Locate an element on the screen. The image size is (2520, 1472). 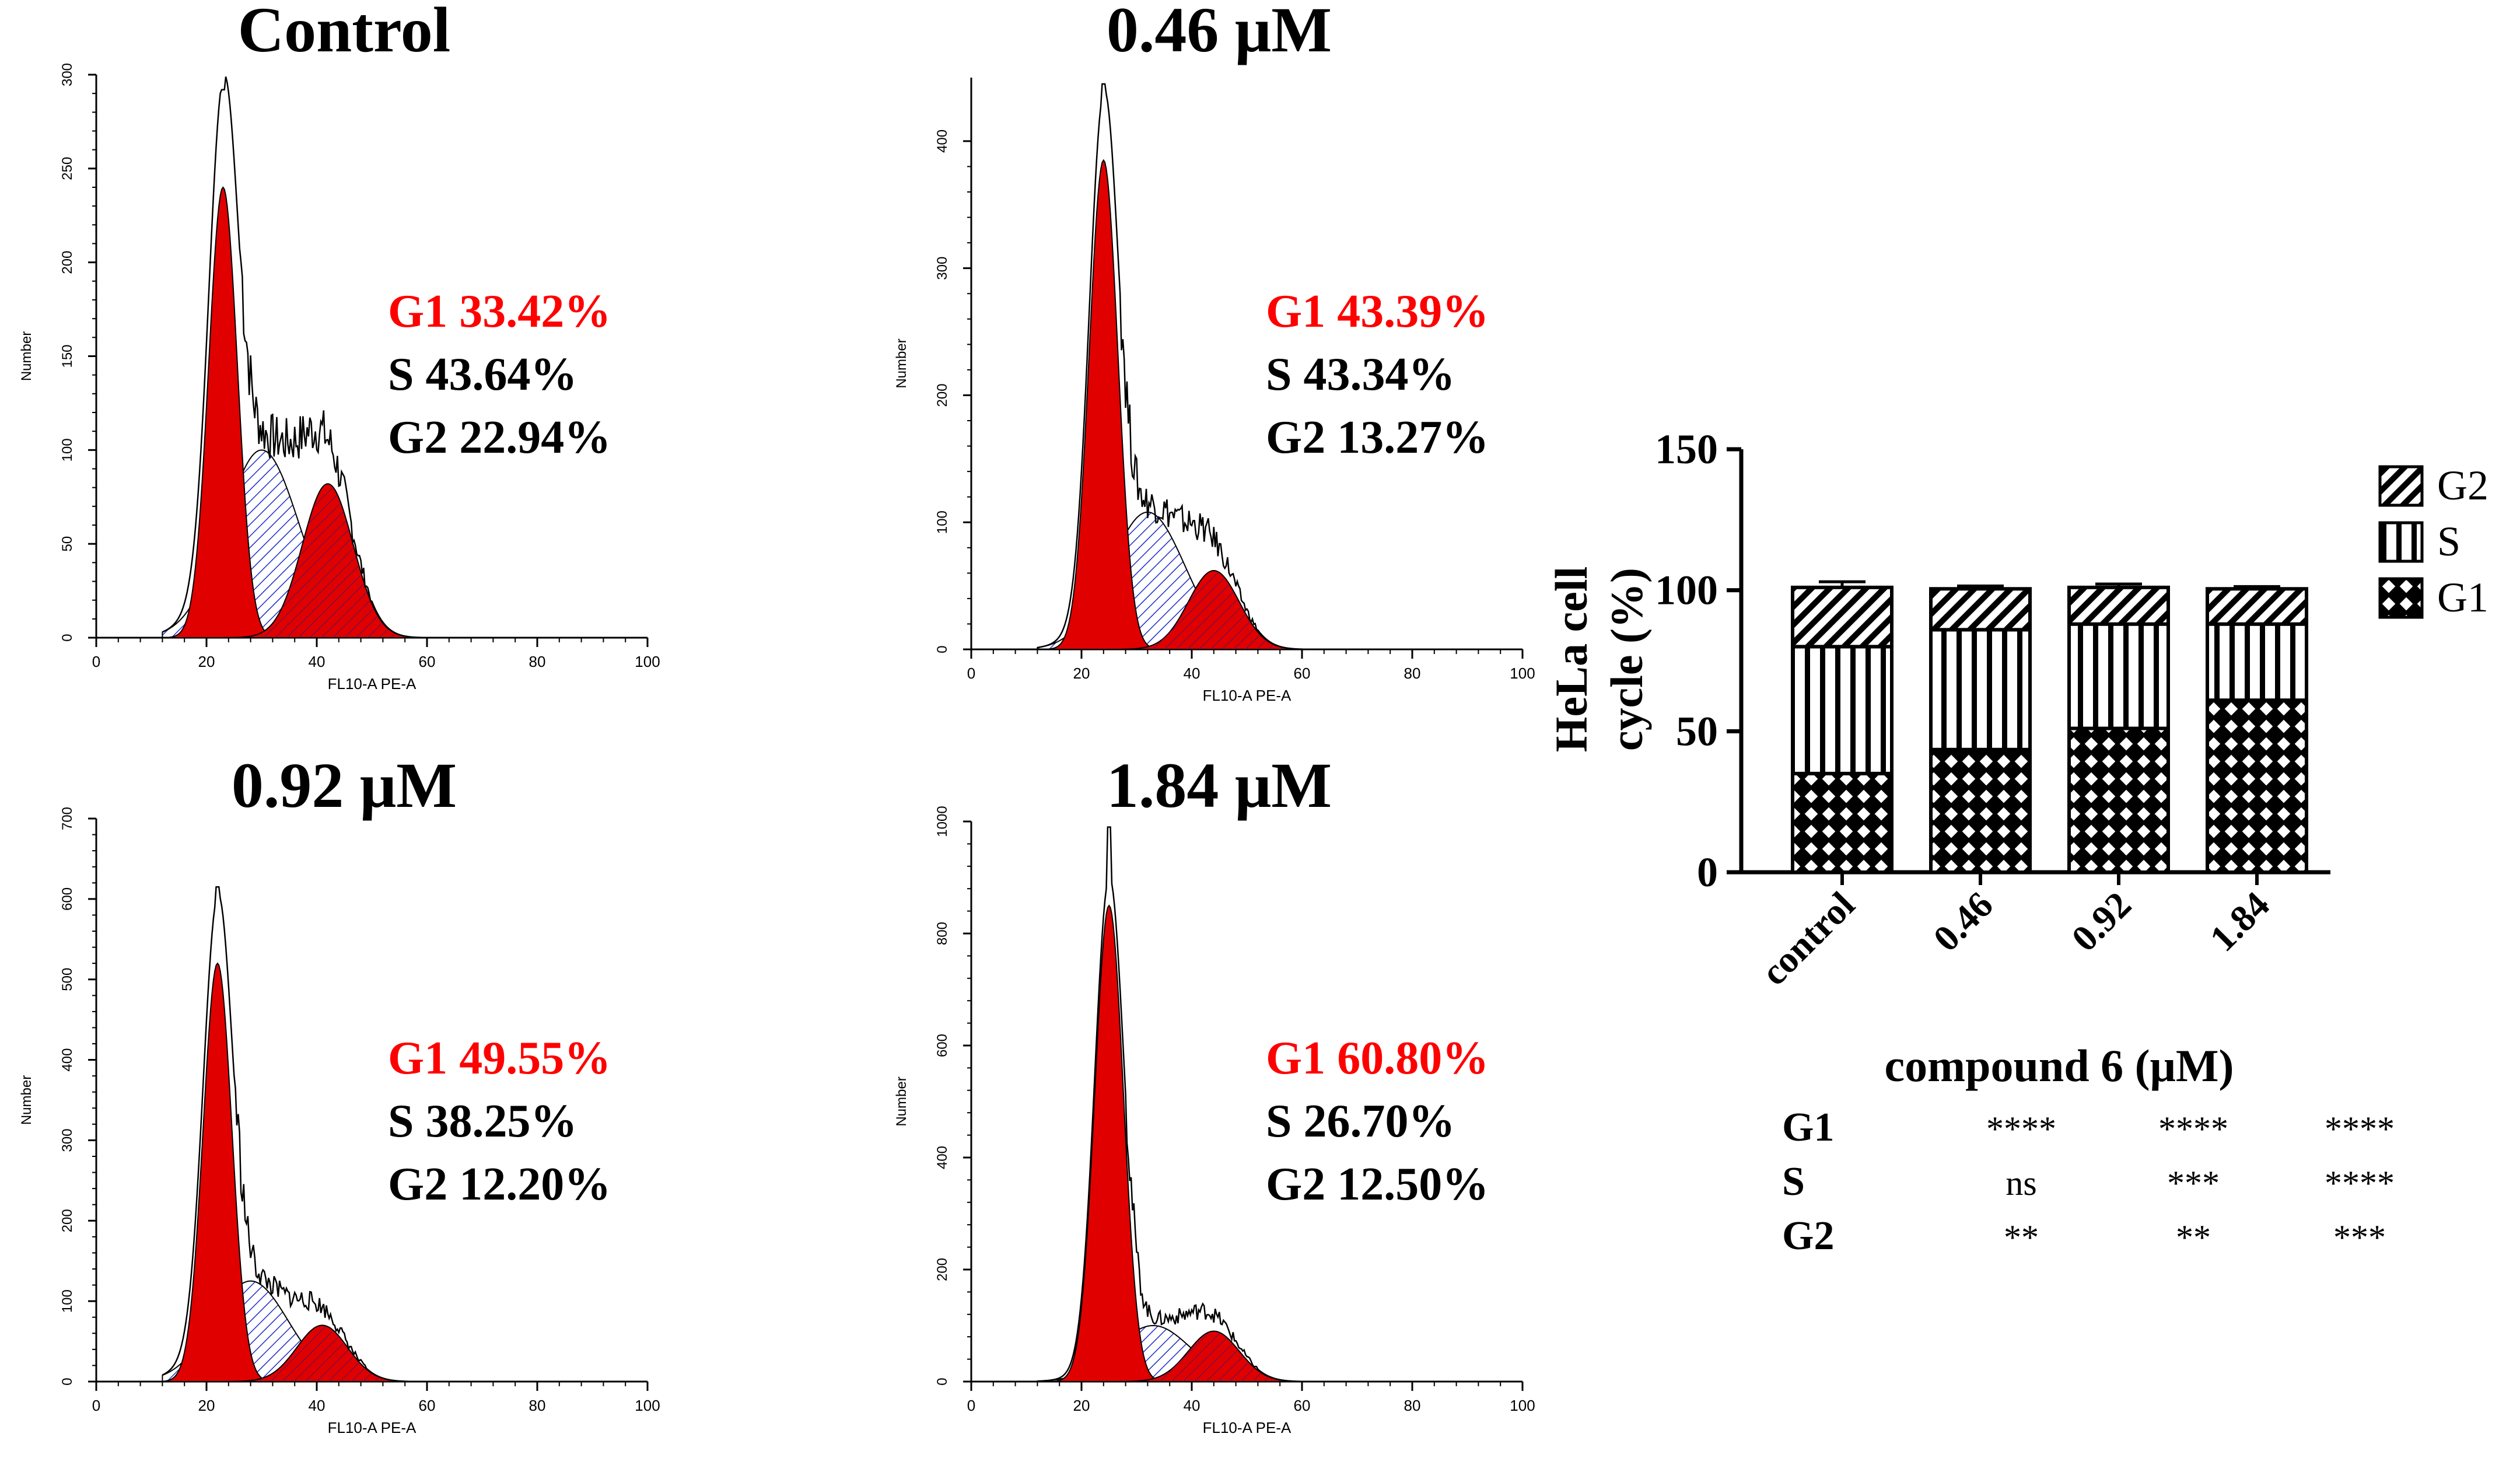
bar-category-label: control is located at coordinates (1808, 939).